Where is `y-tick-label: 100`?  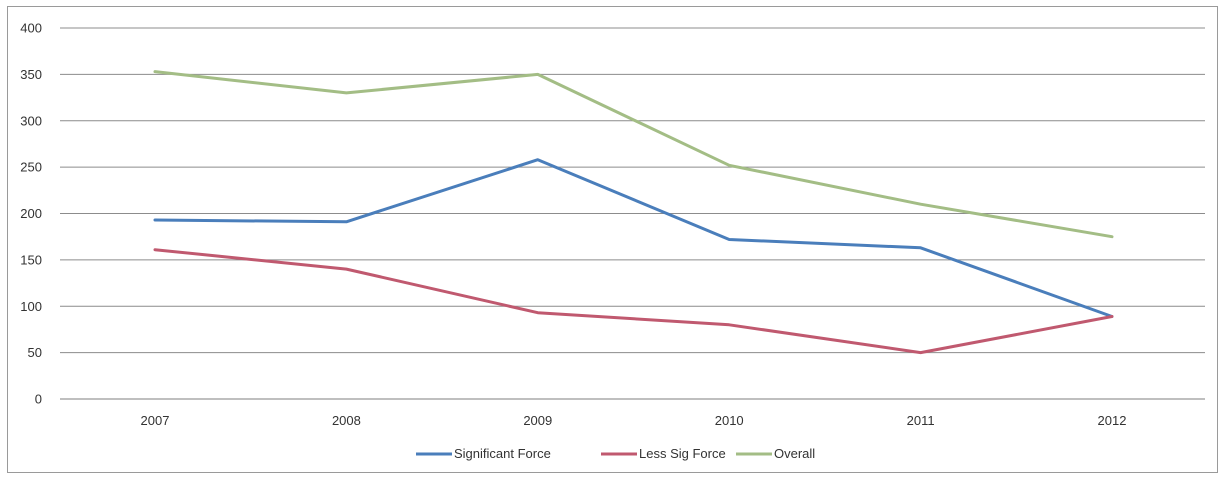
y-tick-label: 100 is located at coordinates (31, 306).